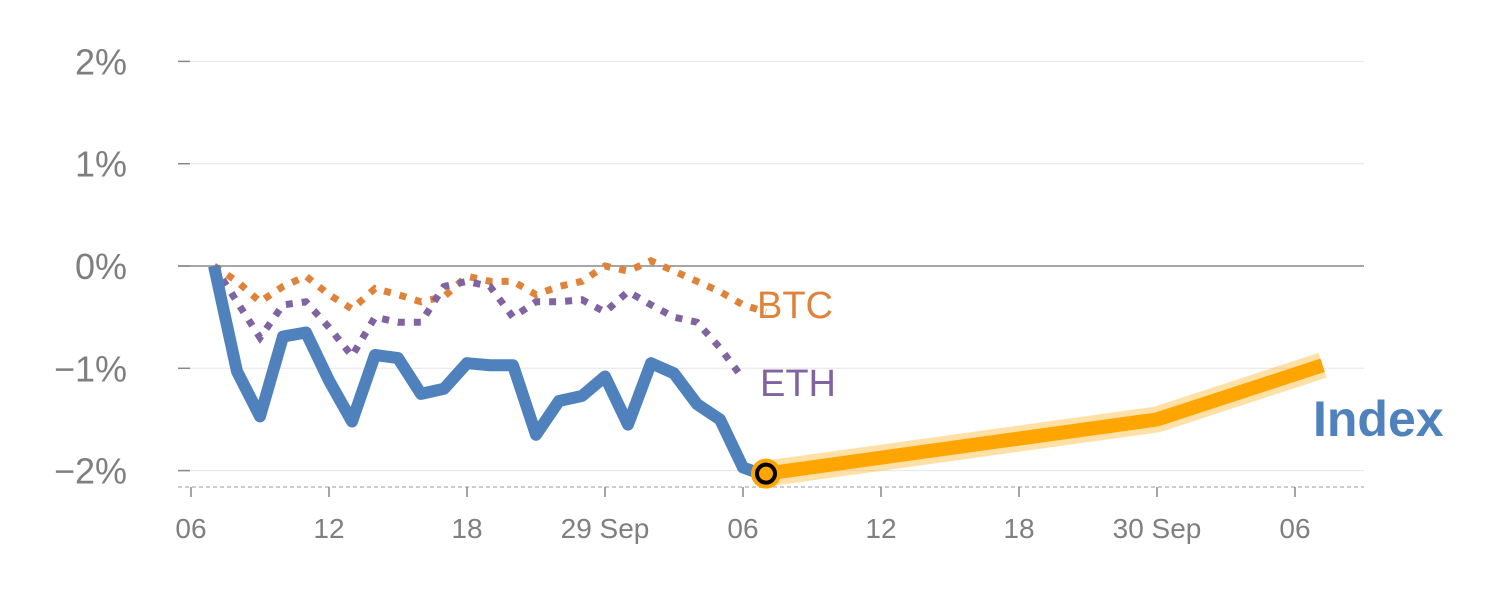 This screenshot has width=1500, height=600. I want to click on btc-line, so click(490, 286).